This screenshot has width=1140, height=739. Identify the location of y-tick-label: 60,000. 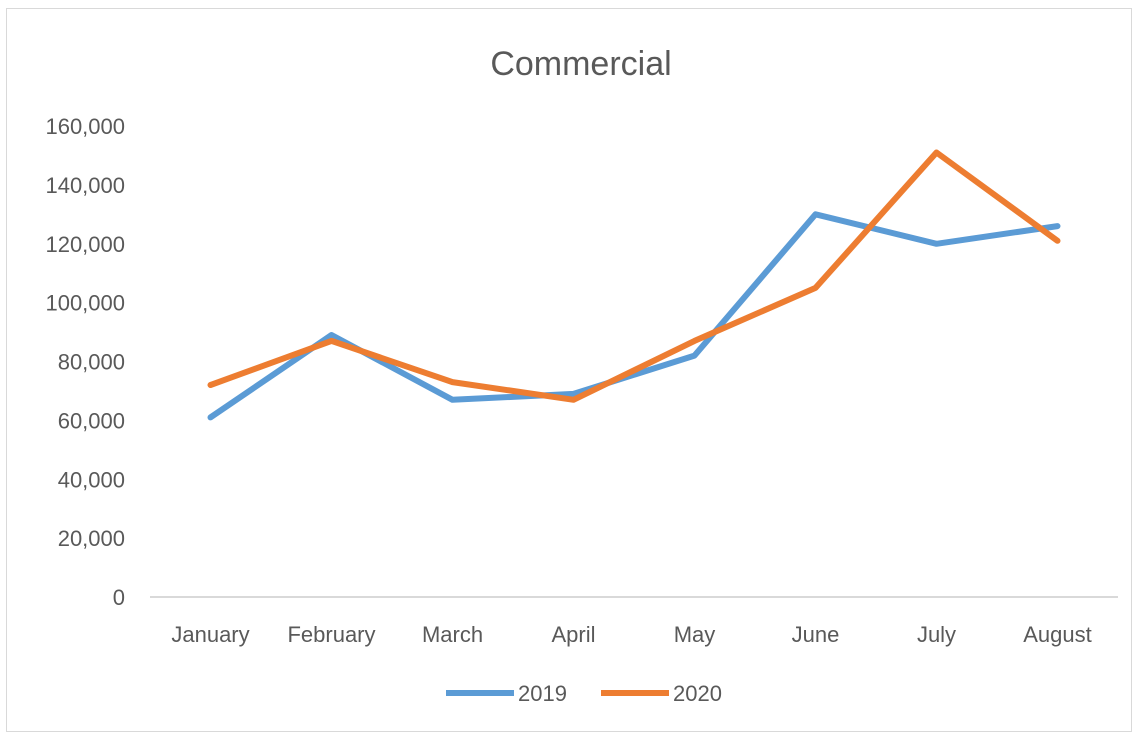
(91, 420).